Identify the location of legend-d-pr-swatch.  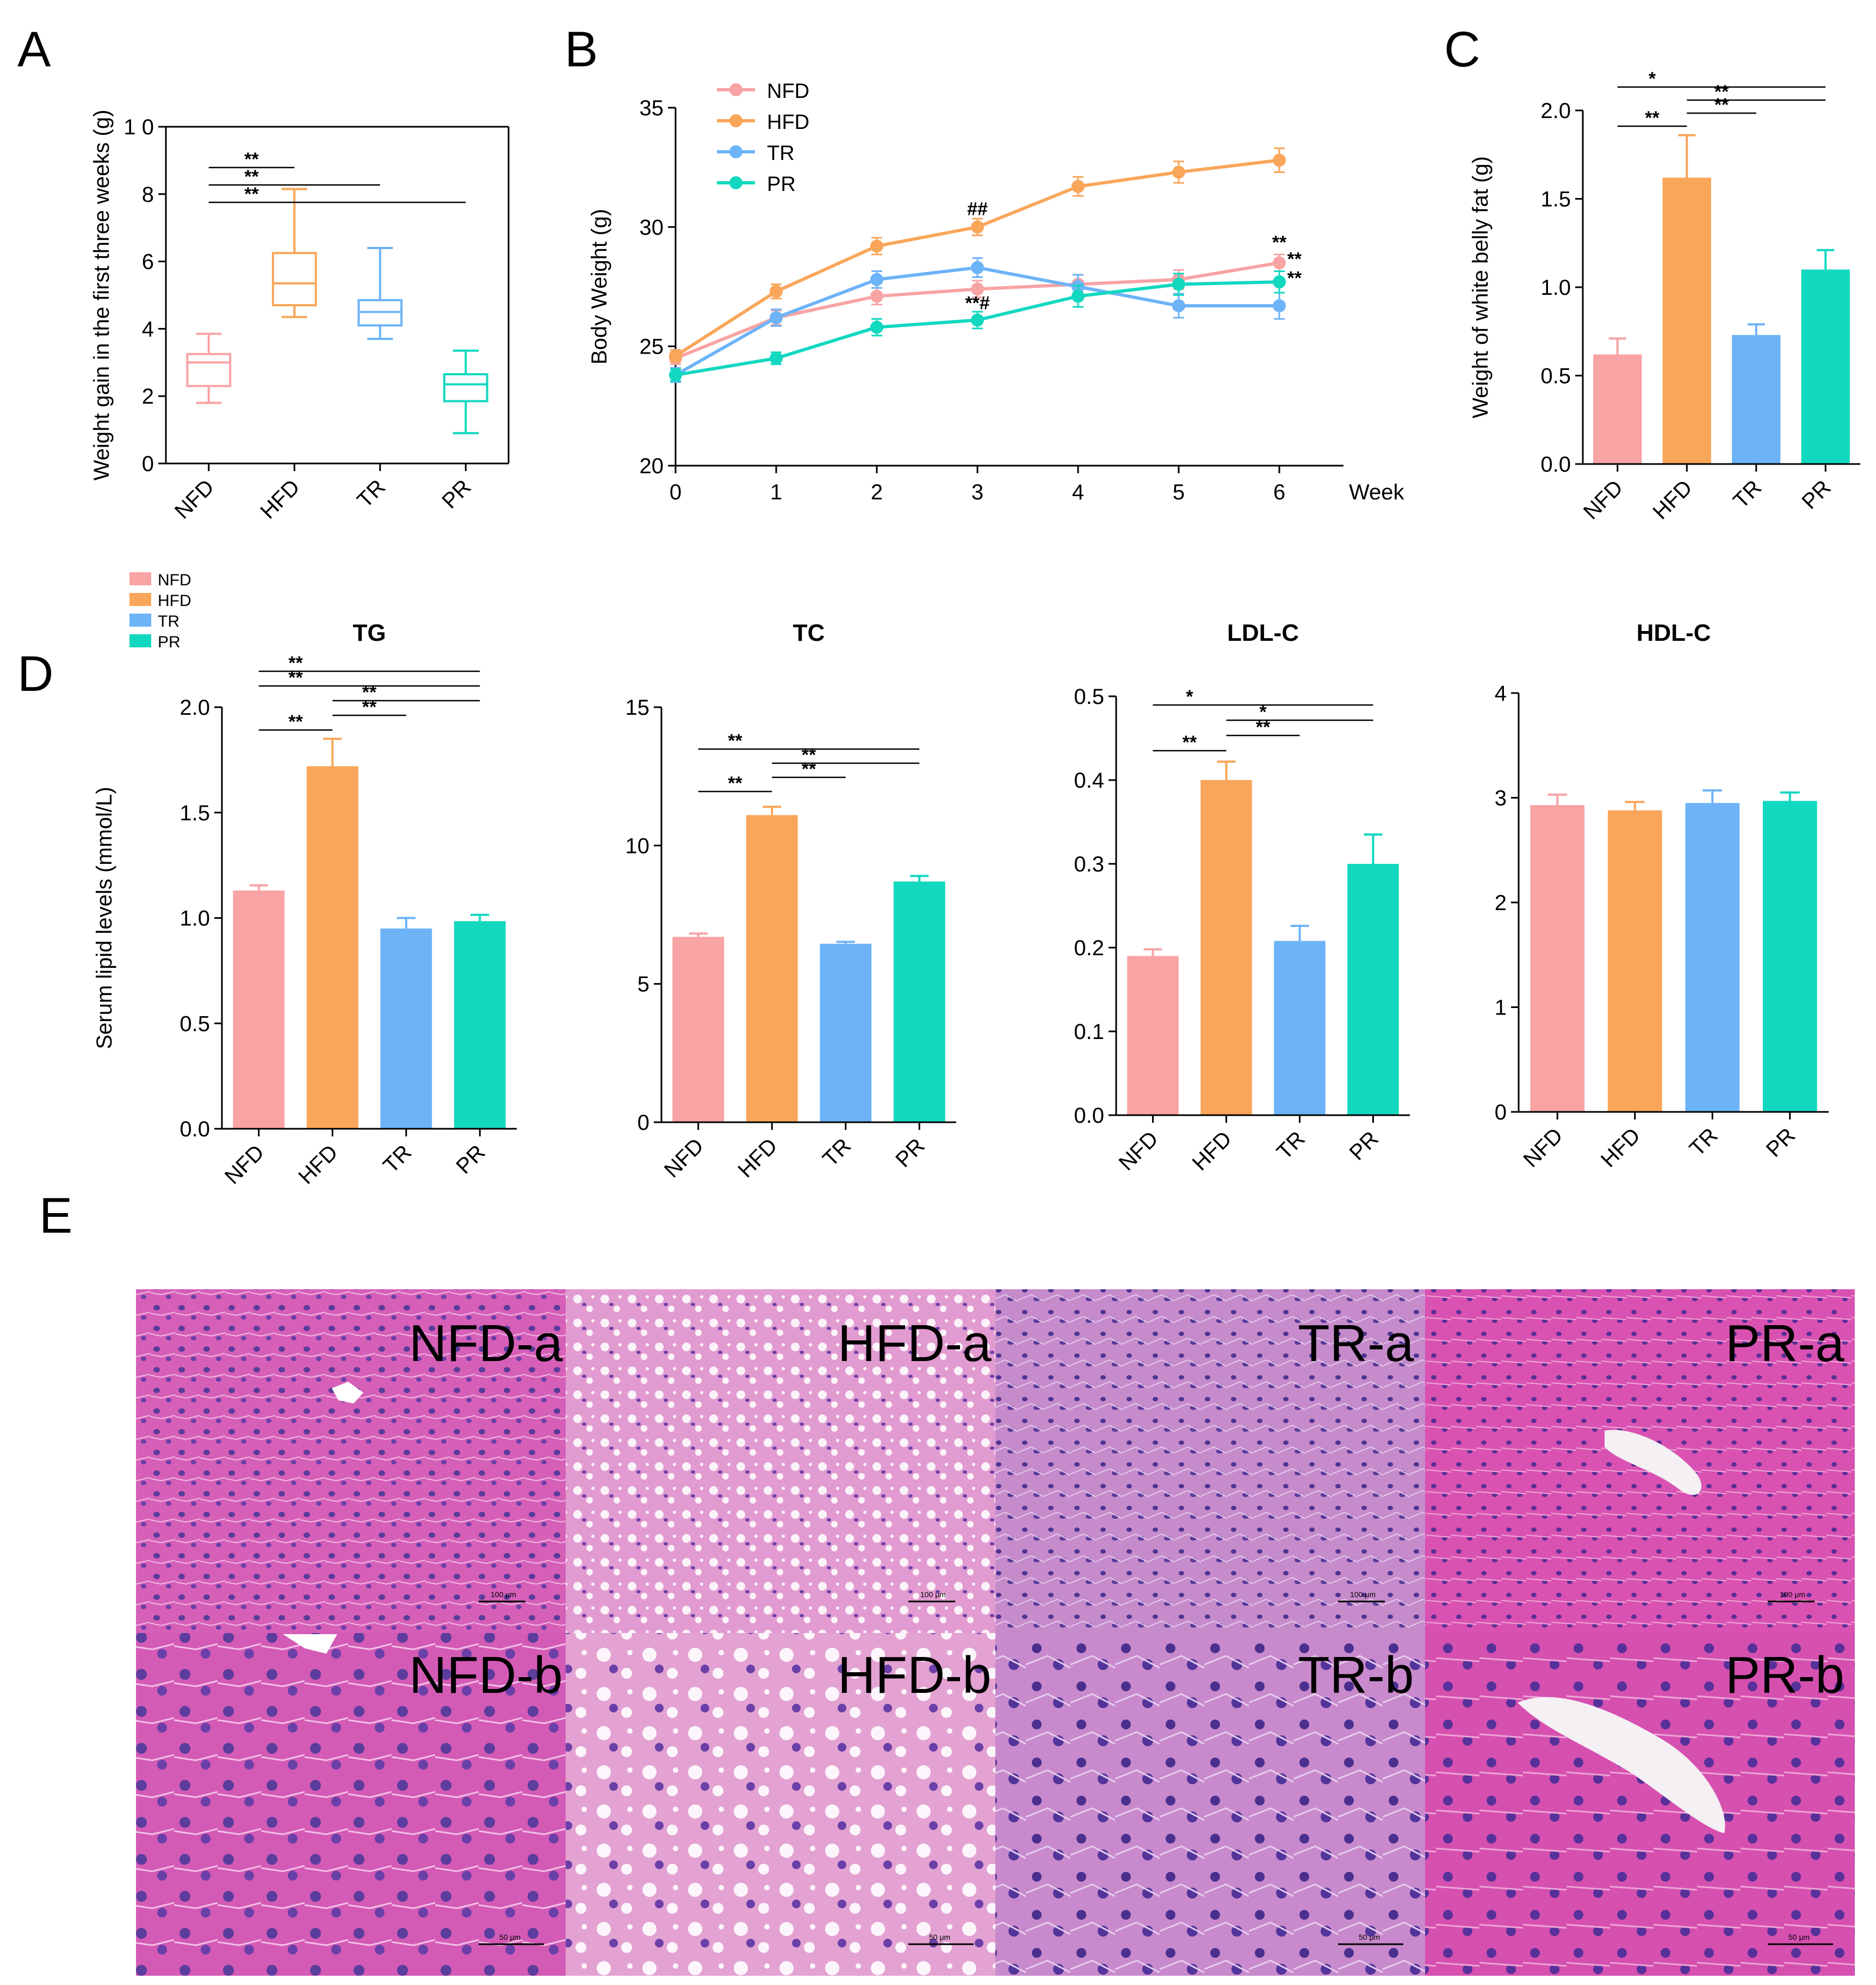
(140, 640).